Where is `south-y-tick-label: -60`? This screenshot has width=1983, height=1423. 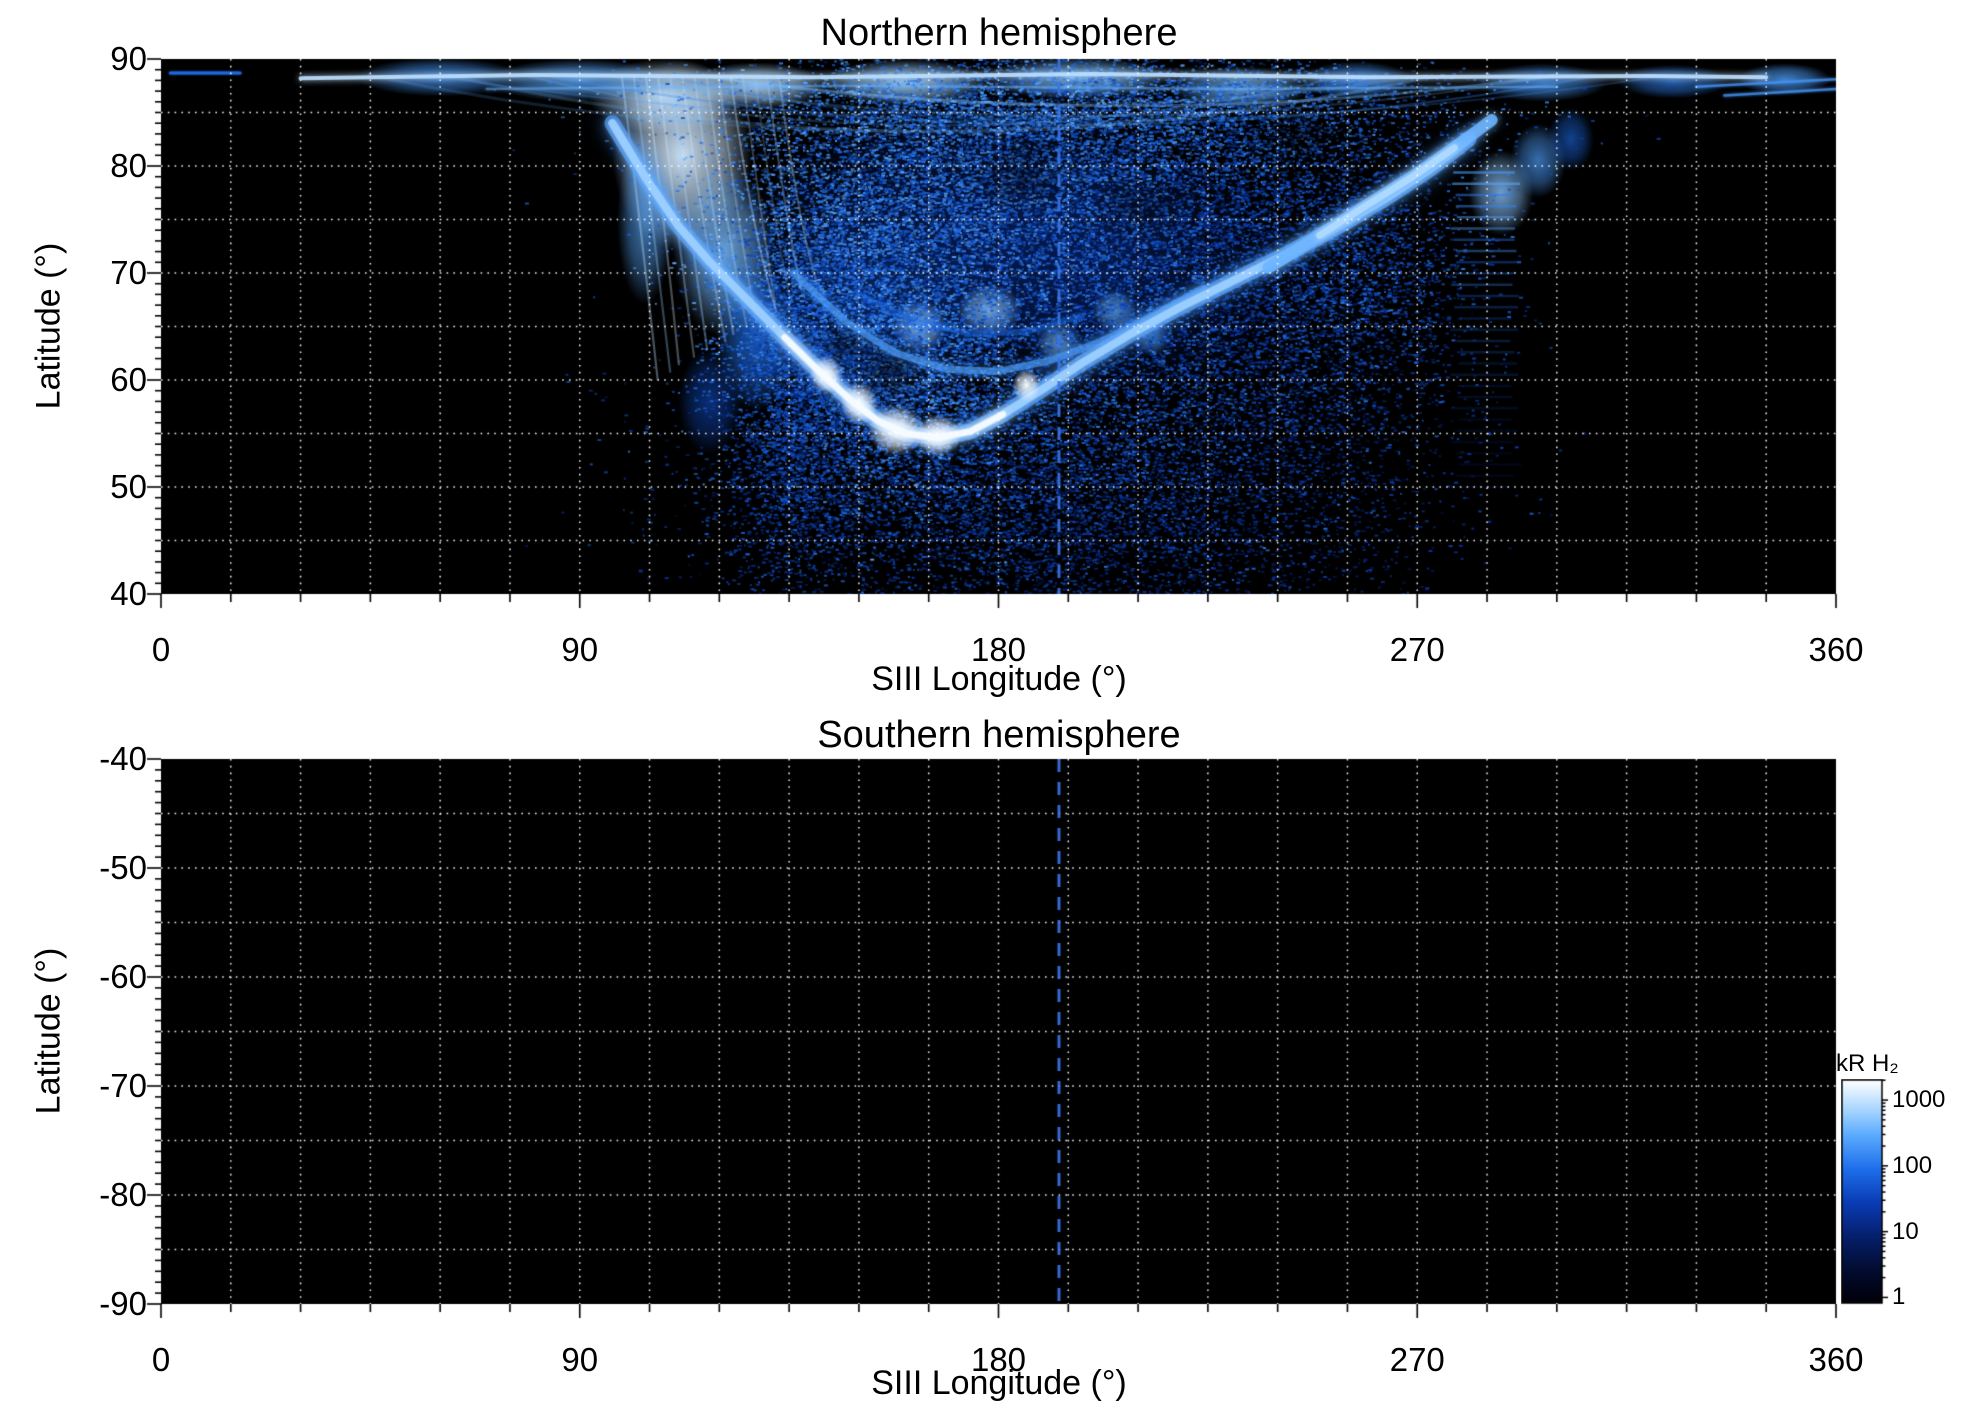 south-y-tick-label: -60 is located at coordinates (123, 976).